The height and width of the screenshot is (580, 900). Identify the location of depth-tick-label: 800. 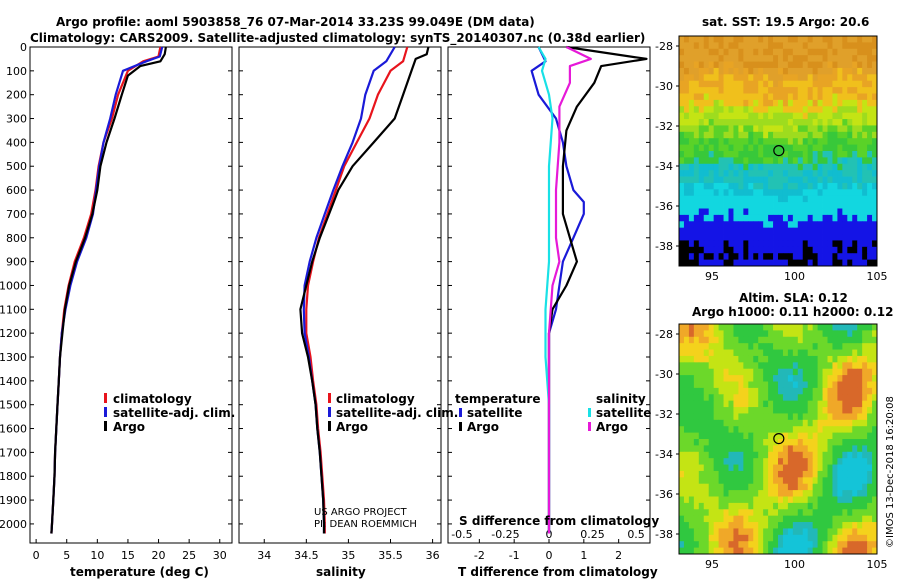
(16, 238).